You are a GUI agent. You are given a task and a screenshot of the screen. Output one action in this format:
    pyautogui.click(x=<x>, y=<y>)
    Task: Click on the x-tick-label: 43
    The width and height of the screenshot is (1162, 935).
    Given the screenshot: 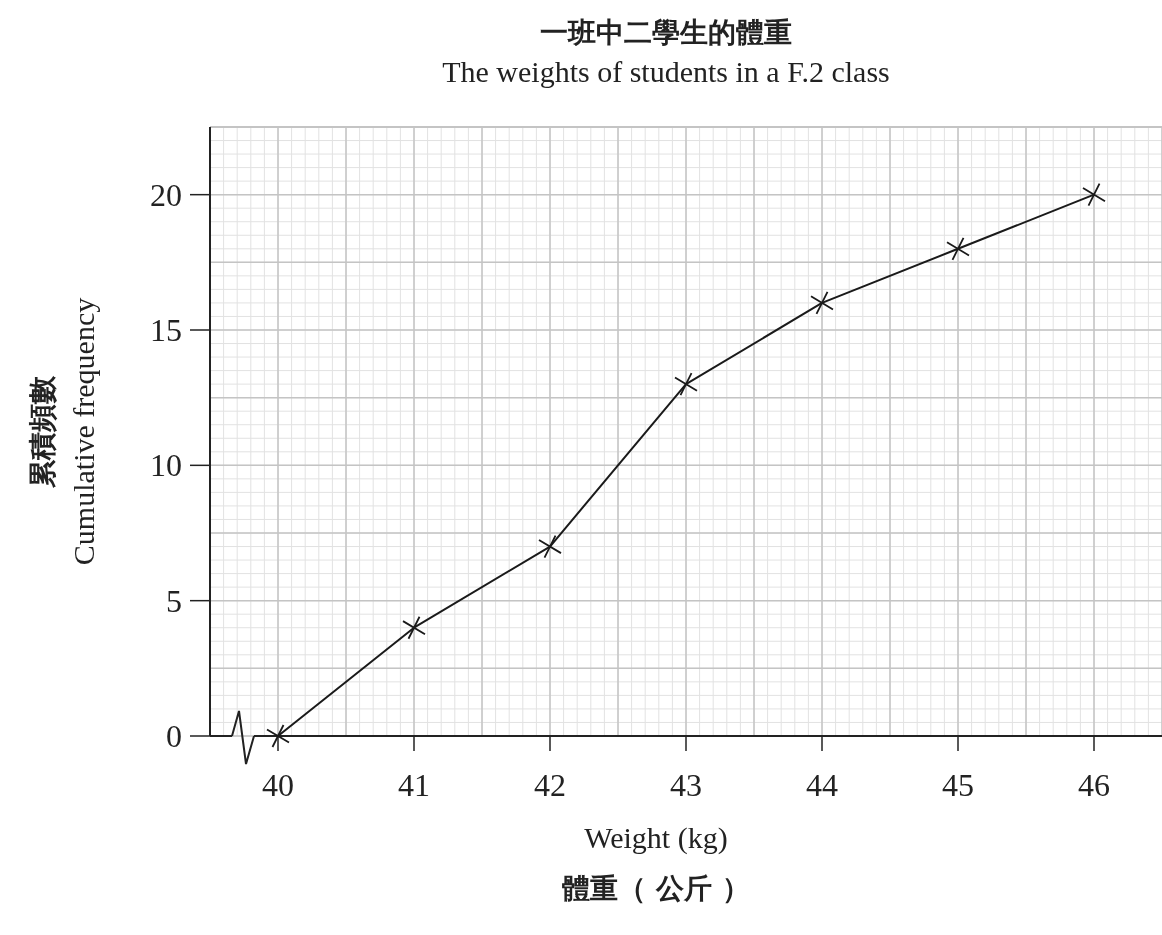 What is the action you would take?
    pyautogui.click(x=686, y=785)
    